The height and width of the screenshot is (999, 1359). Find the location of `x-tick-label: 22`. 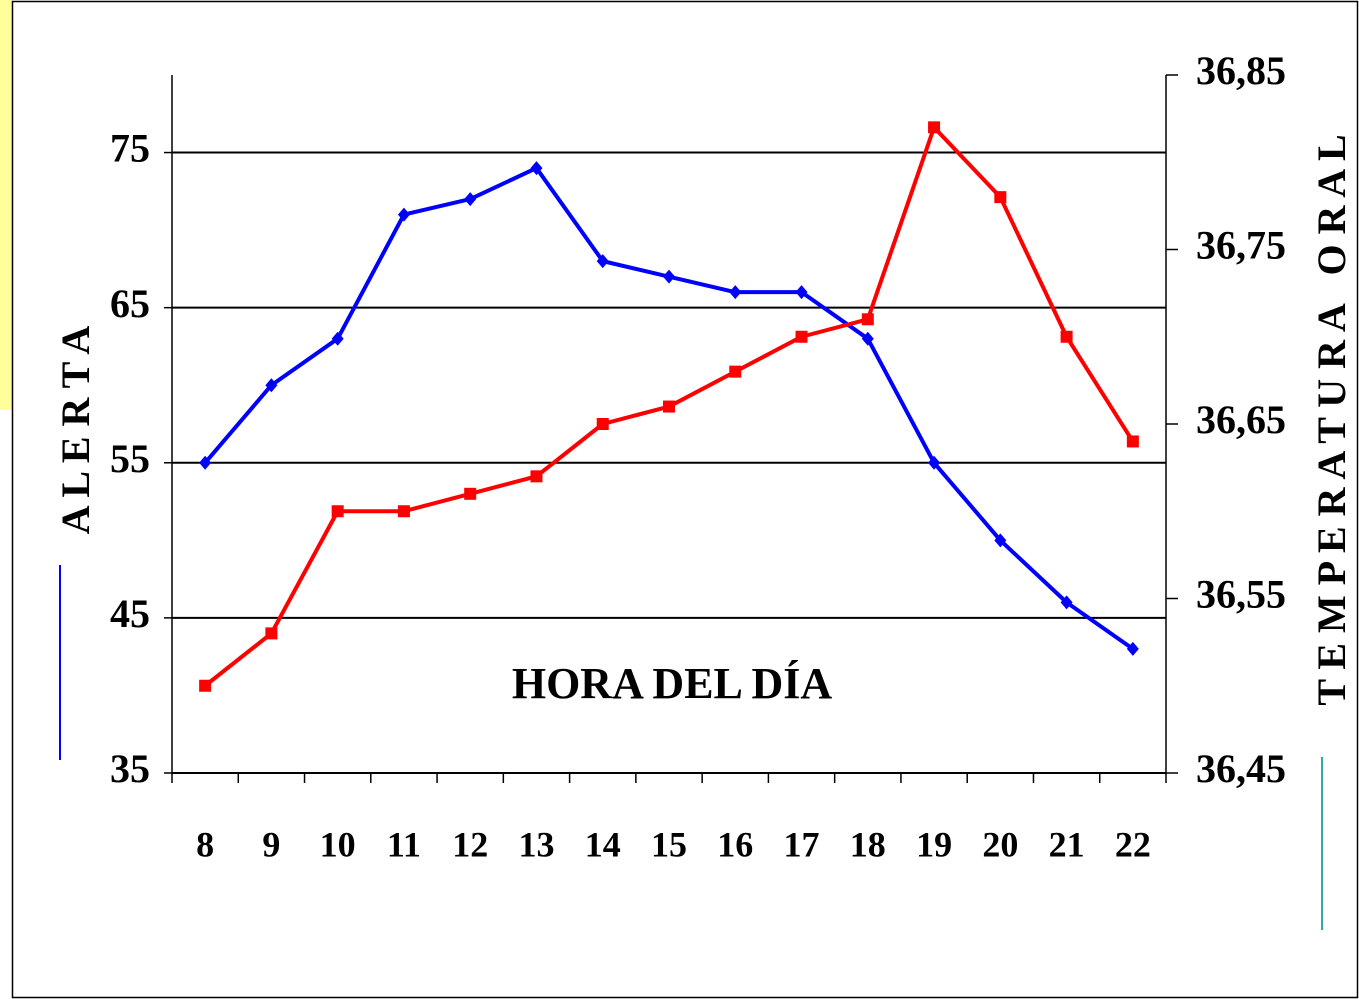

x-tick-label: 22 is located at coordinates (1133, 844).